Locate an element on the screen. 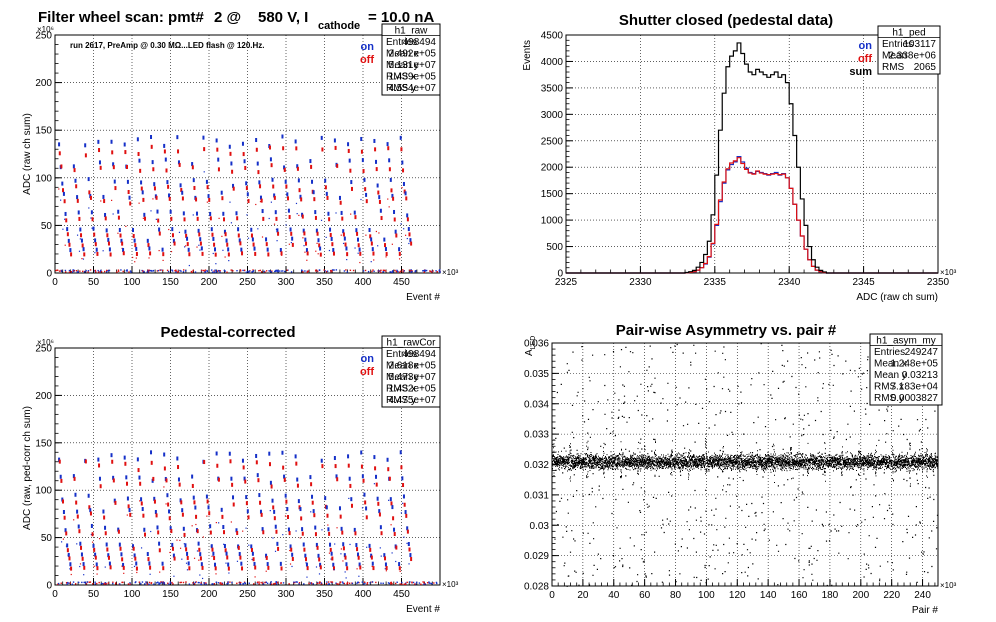 The image size is (996, 622). x-exponent: ×10³ is located at coordinates (450, 272).